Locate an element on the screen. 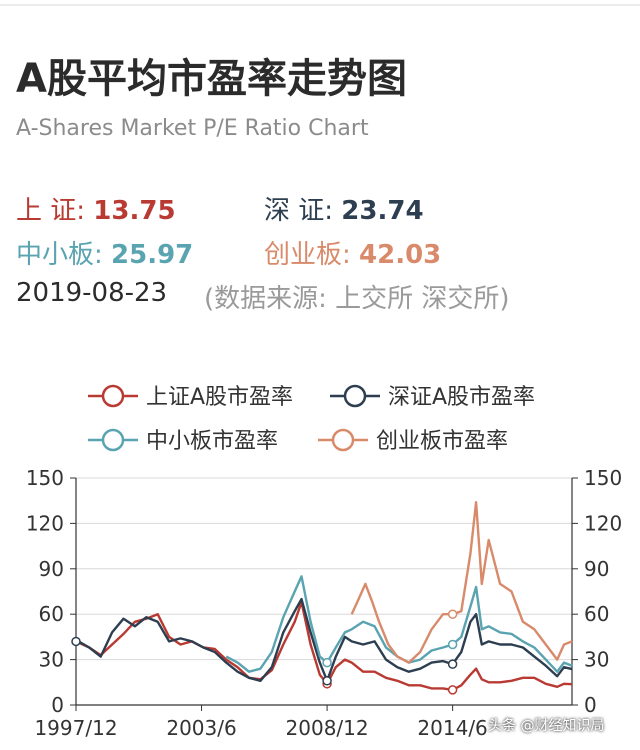 This screenshot has height=750, width=640. y-tick-label-left: 90 is located at coordinates (51, 569).